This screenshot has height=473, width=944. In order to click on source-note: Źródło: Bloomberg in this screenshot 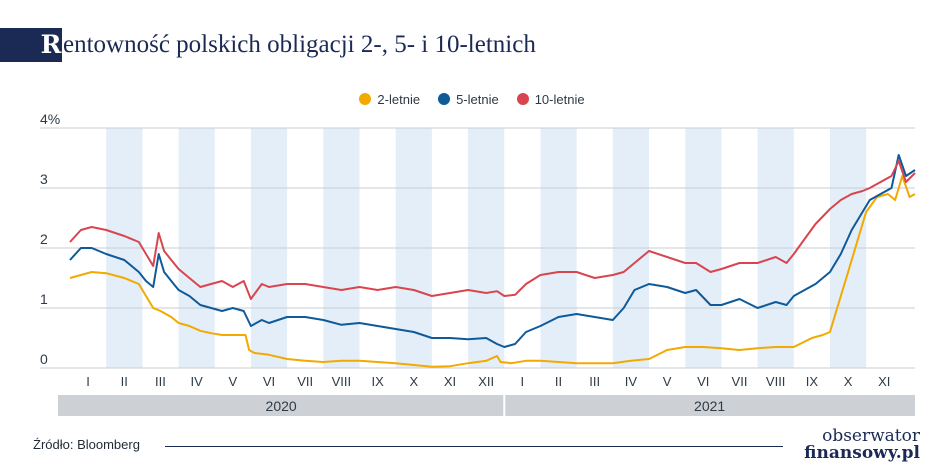, I will do `click(86, 444)`.